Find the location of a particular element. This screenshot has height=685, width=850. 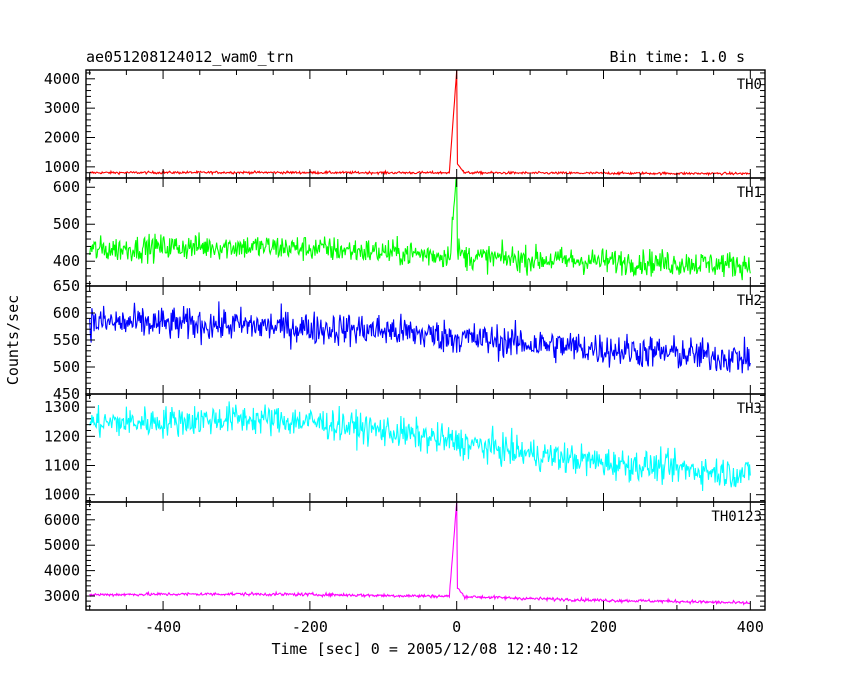

x-tick-label: -200 is located at coordinates (310, 627).